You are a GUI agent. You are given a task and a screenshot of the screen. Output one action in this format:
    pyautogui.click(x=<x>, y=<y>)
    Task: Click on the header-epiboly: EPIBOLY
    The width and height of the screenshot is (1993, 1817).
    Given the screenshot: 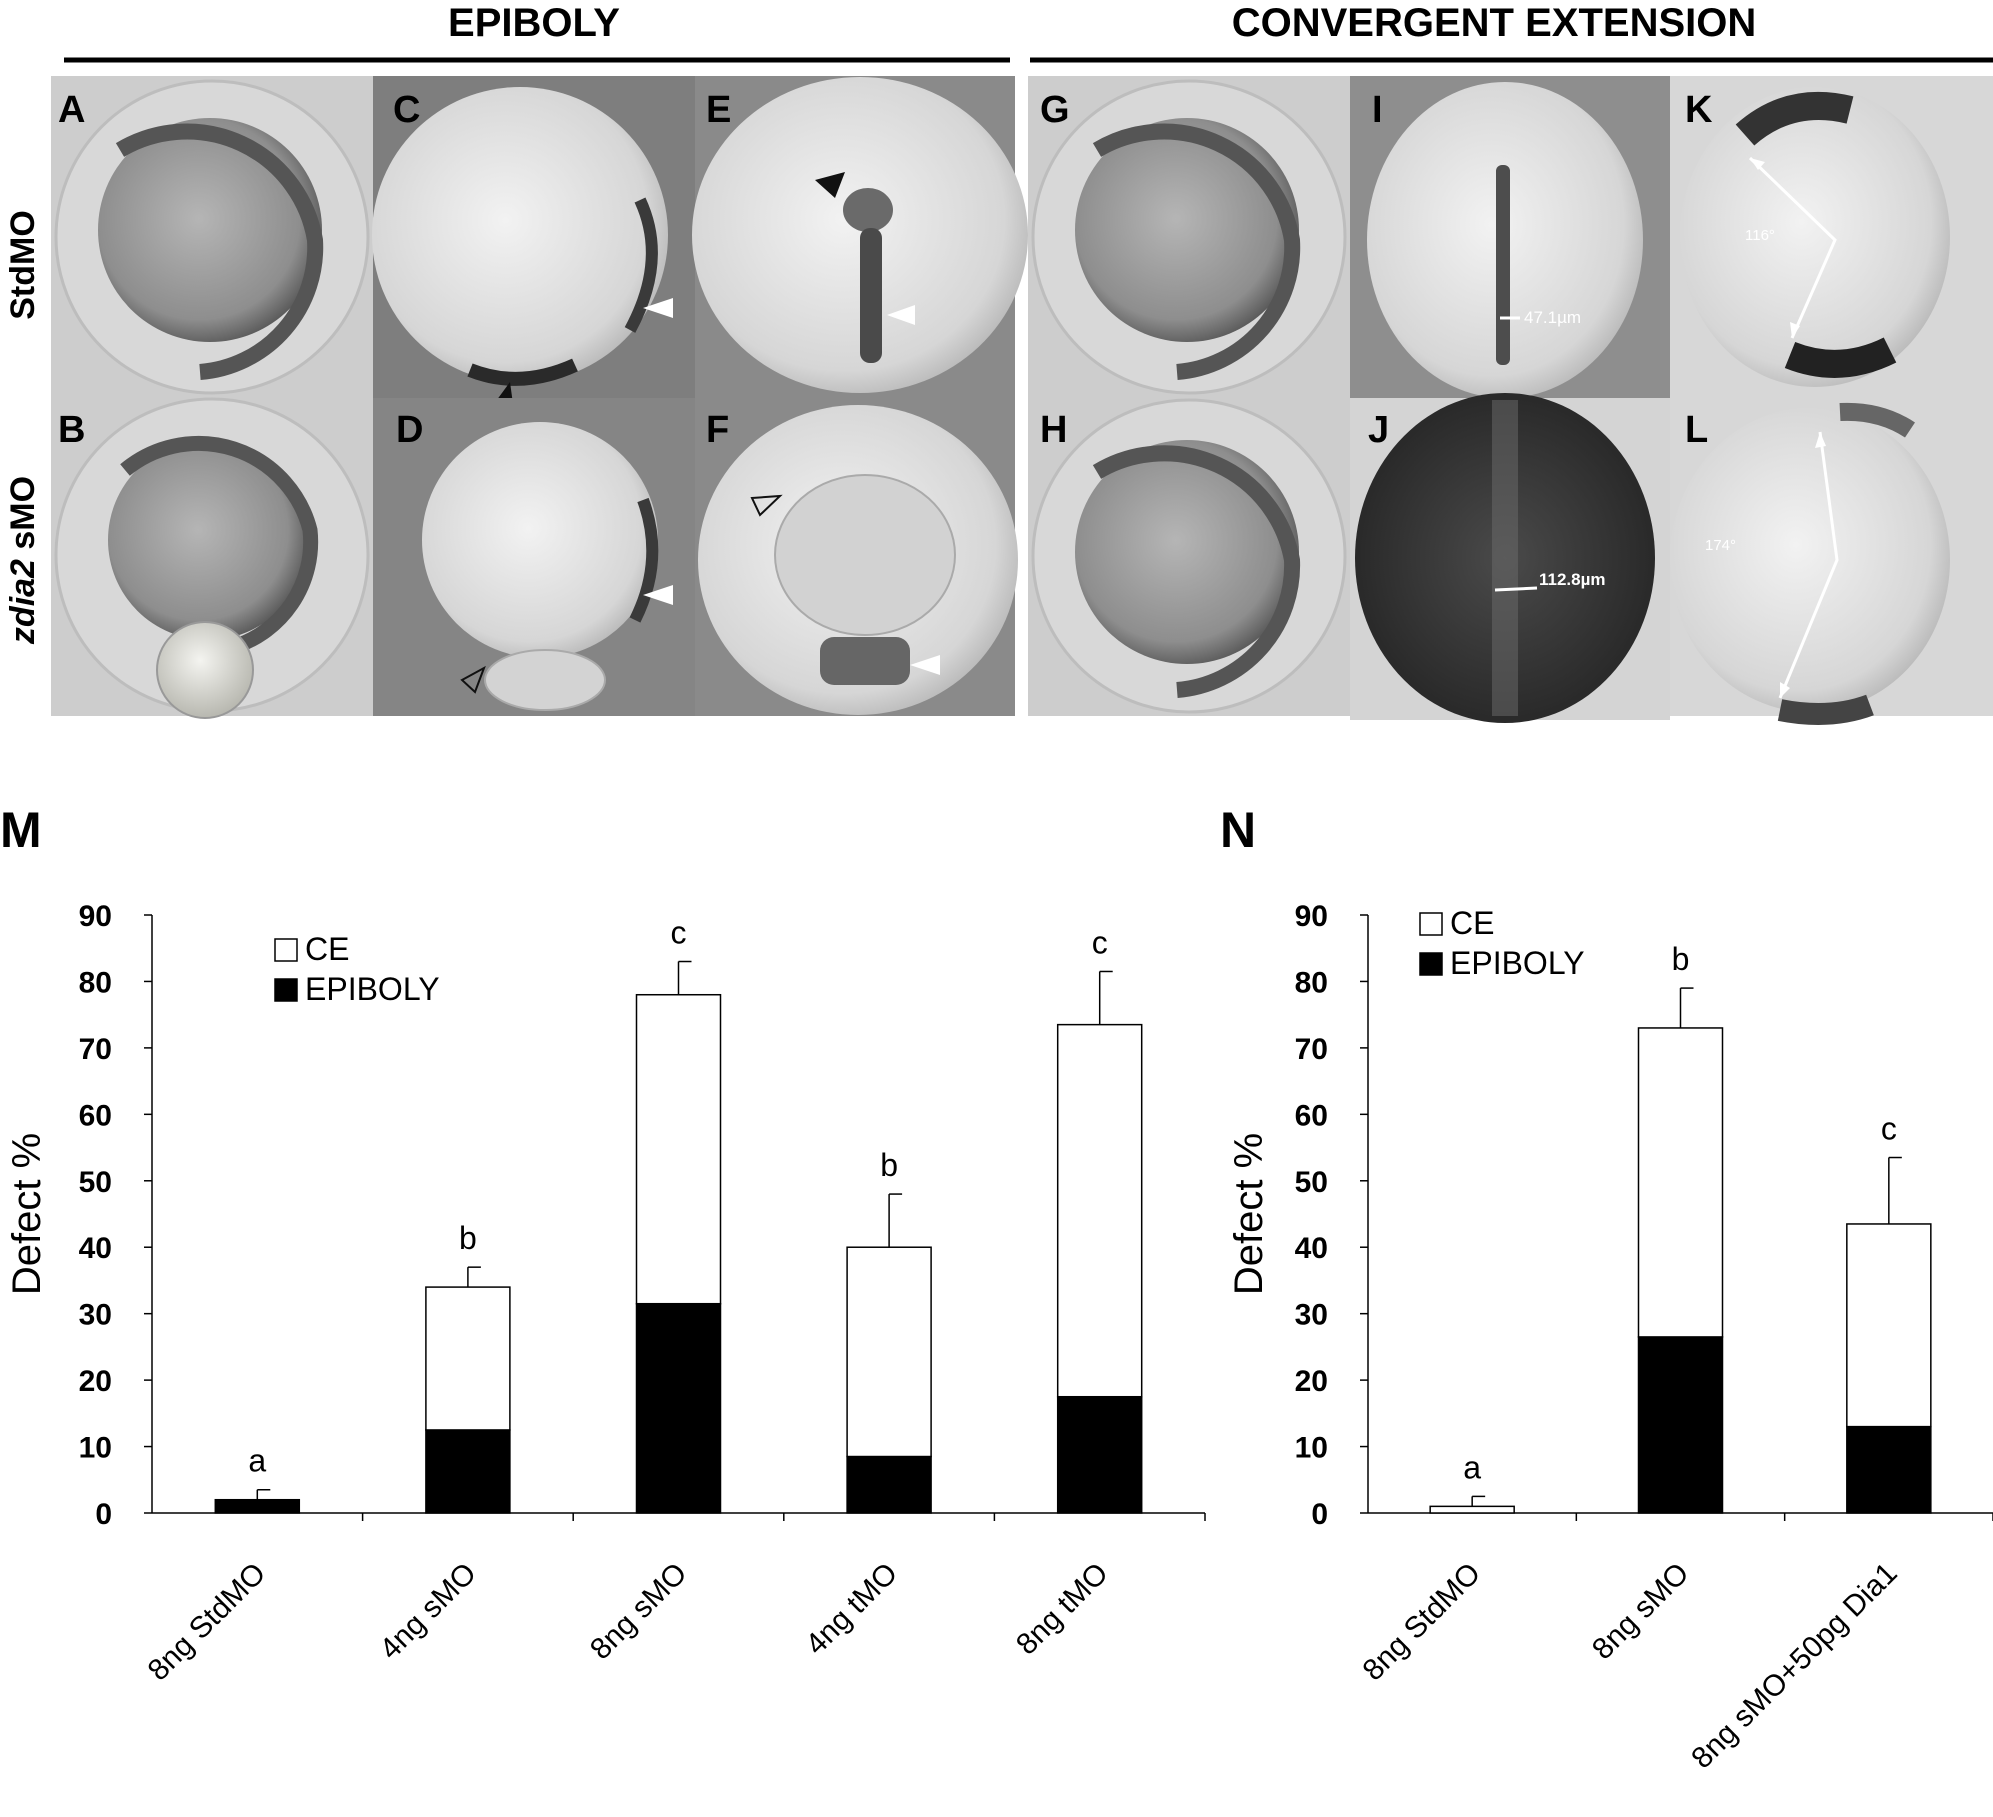 What is the action you would take?
    pyautogui.click(x=534, y=23)
    